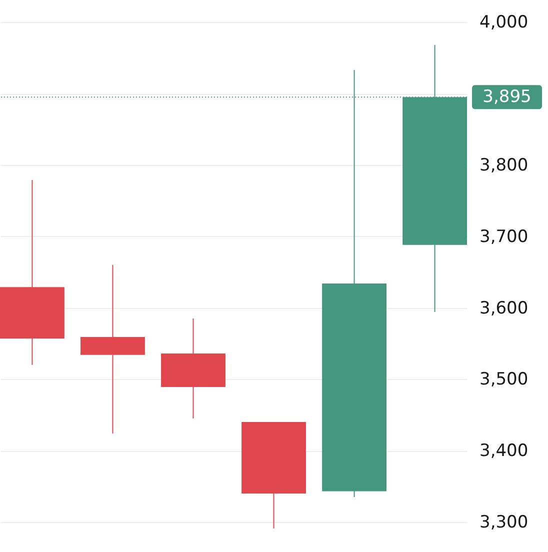 The height and width of the screenshot is (552, 548). What do you see at coordinates (507, 97) in the screenshot?
I see `ref-line-label: 3,895` at bounding box center [507, 97].